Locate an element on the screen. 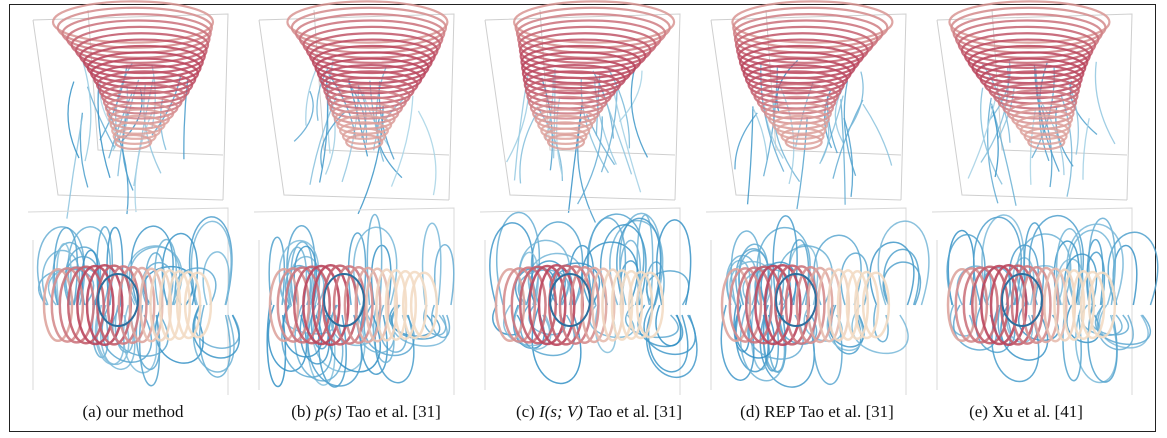  caption-label: (c) is located at coordinates (525, 411).